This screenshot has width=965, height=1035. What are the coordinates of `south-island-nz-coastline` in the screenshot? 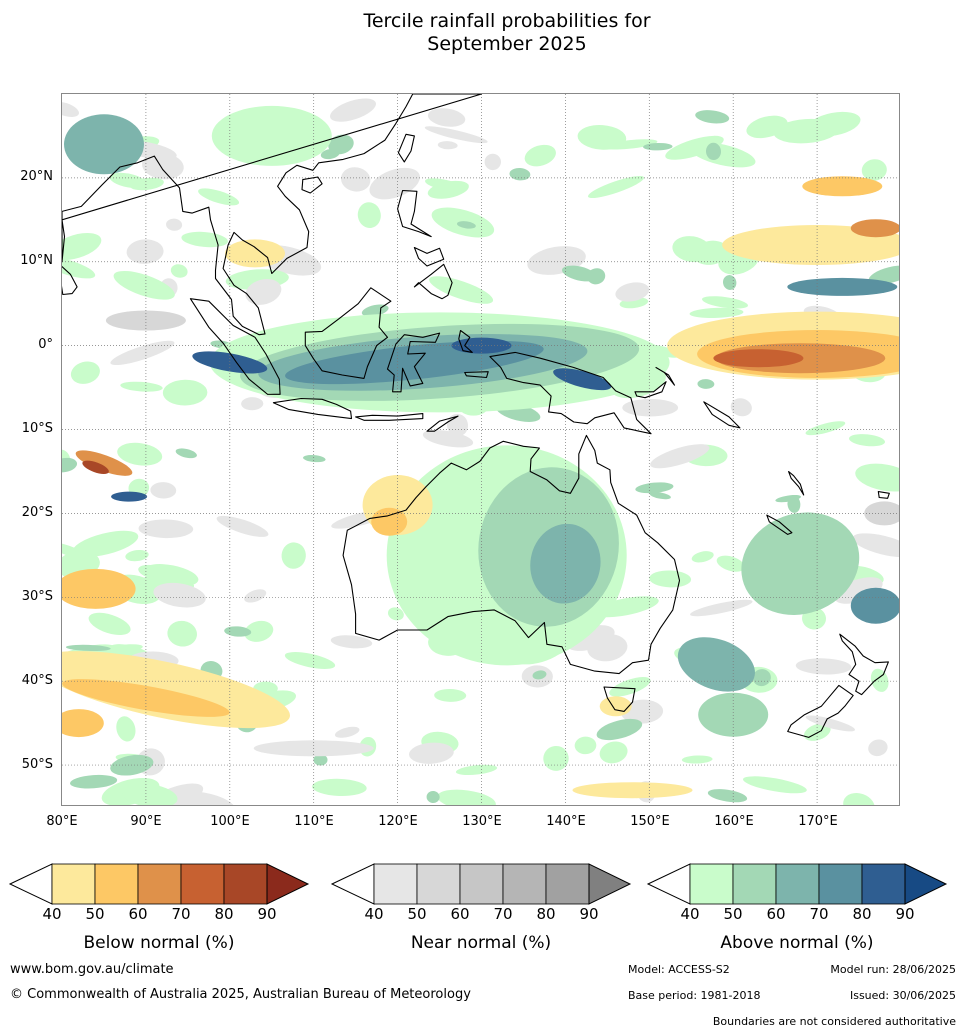 It's located at (820, 711).